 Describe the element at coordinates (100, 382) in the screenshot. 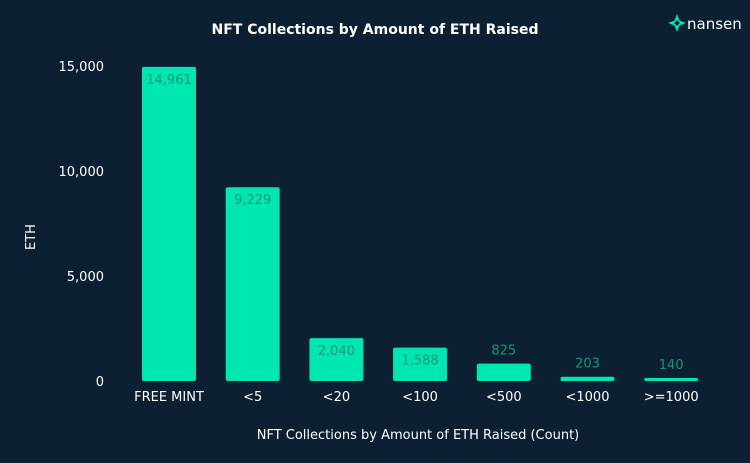

I see `y-tick-label: 0` at that location.